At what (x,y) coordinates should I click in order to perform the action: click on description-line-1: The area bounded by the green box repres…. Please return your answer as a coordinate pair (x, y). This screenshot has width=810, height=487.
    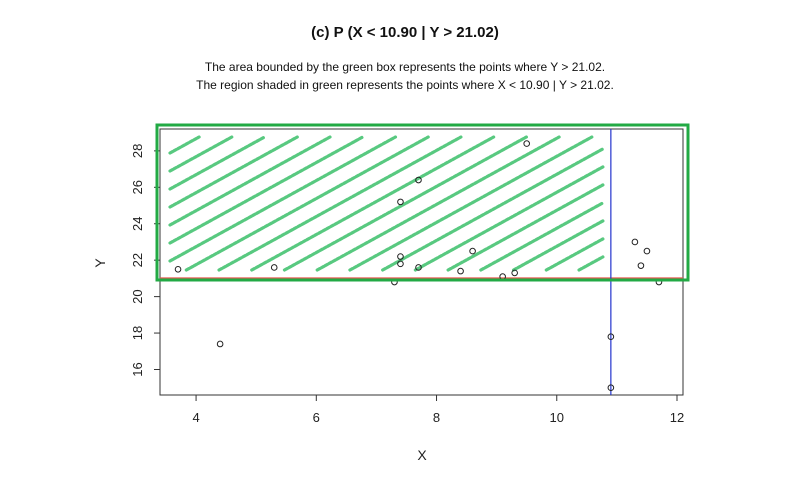
    Looking at the image, I should click on (405, 67).